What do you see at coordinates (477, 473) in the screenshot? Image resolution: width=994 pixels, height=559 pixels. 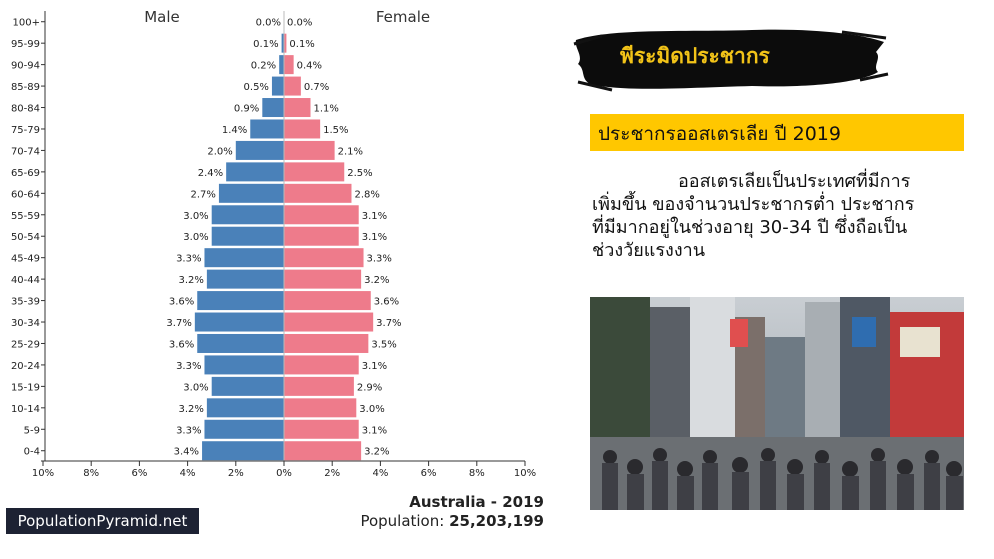 I see `x-axis-tick-label: 8%` at bounding box center [477, 473].